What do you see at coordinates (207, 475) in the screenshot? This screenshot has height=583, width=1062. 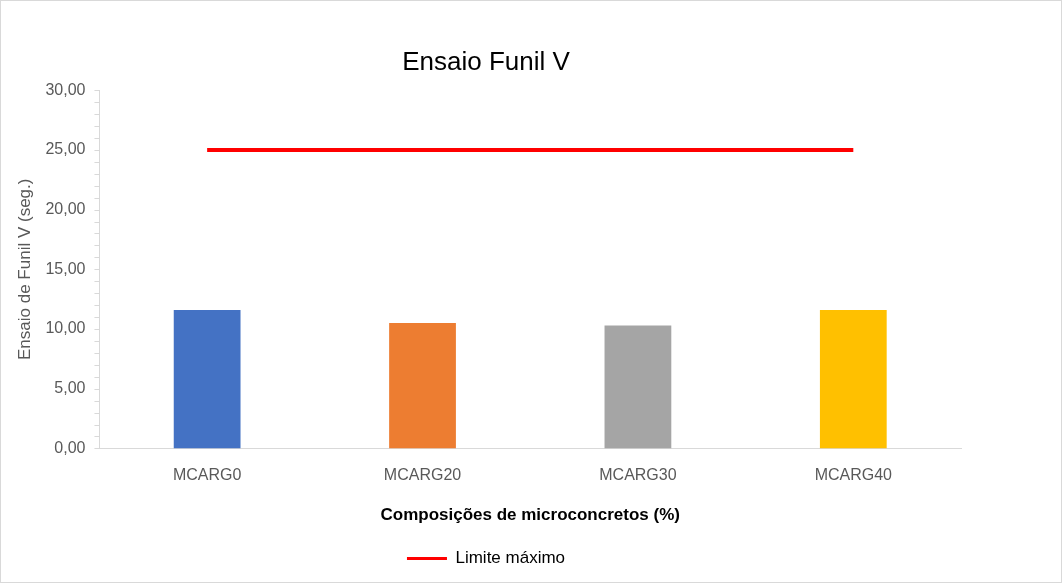 I see `x-tick-label: MCARG0` at bounding box center [207, 475].